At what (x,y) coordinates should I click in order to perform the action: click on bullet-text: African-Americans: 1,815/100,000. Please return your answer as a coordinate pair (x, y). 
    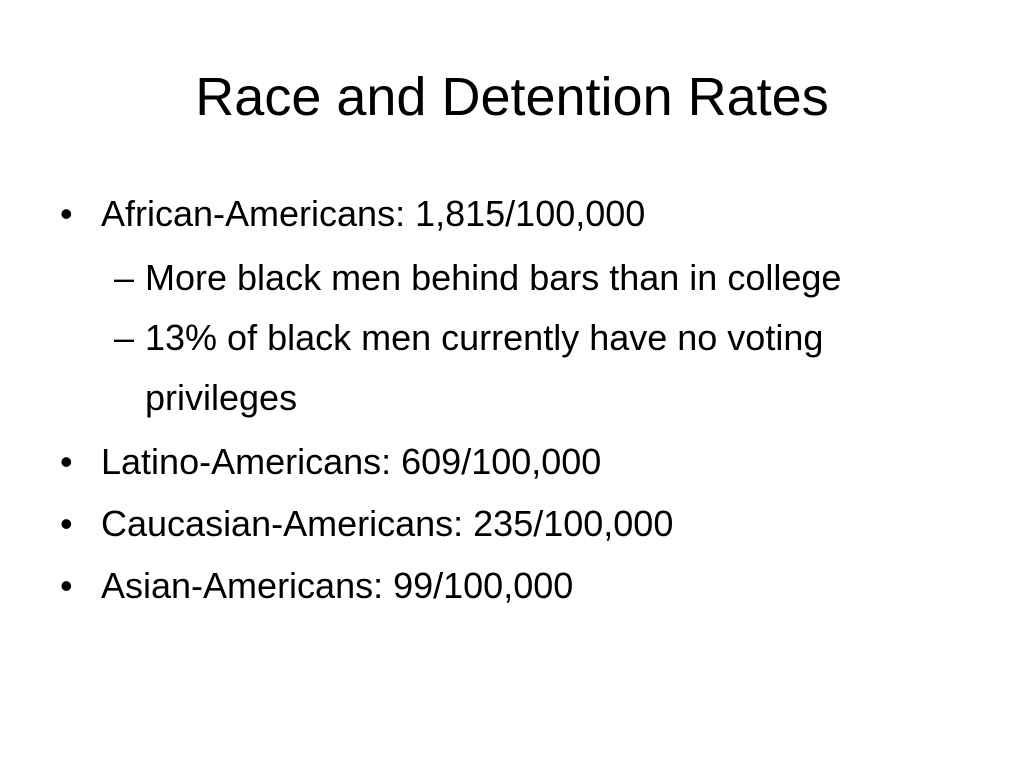
    Looking at the image, I should click on (373, 213).